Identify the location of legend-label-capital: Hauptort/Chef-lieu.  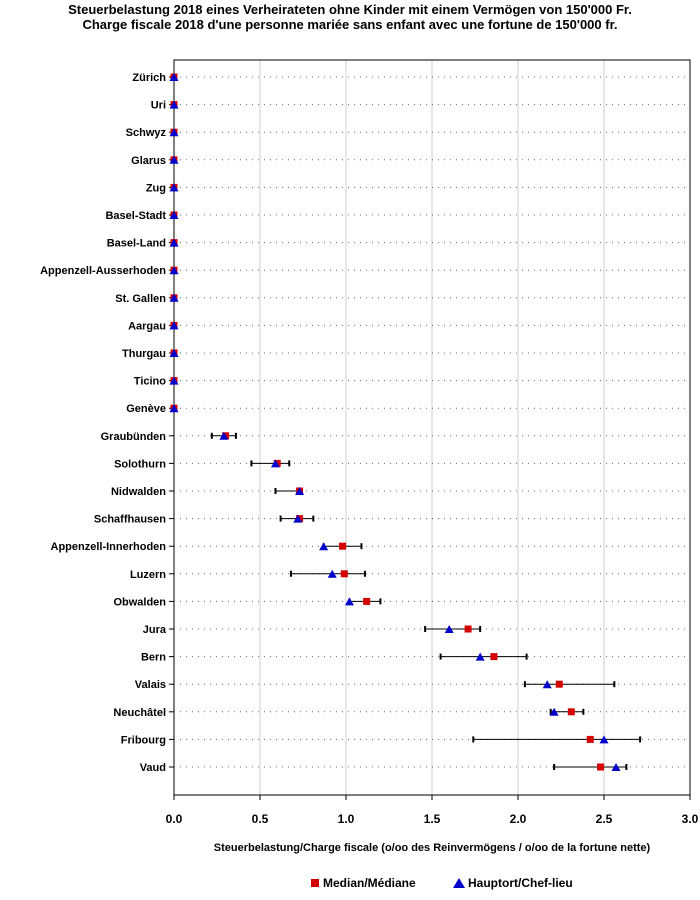
(520, 883).